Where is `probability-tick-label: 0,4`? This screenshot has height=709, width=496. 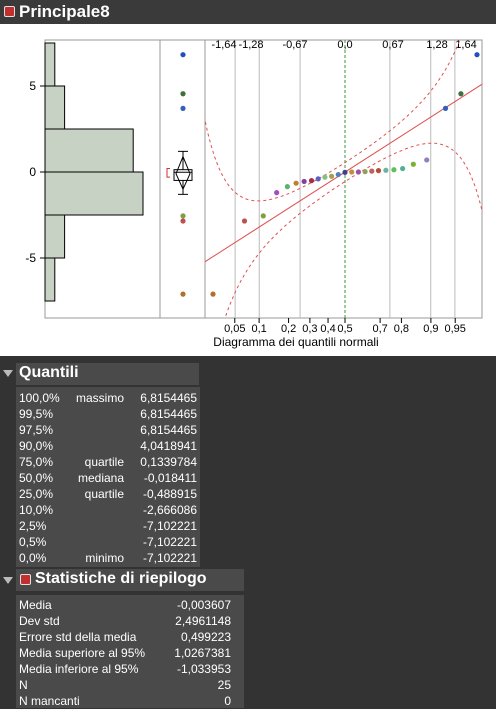 probability-tick-label: 0,4 is located at coordinates (327, 329).